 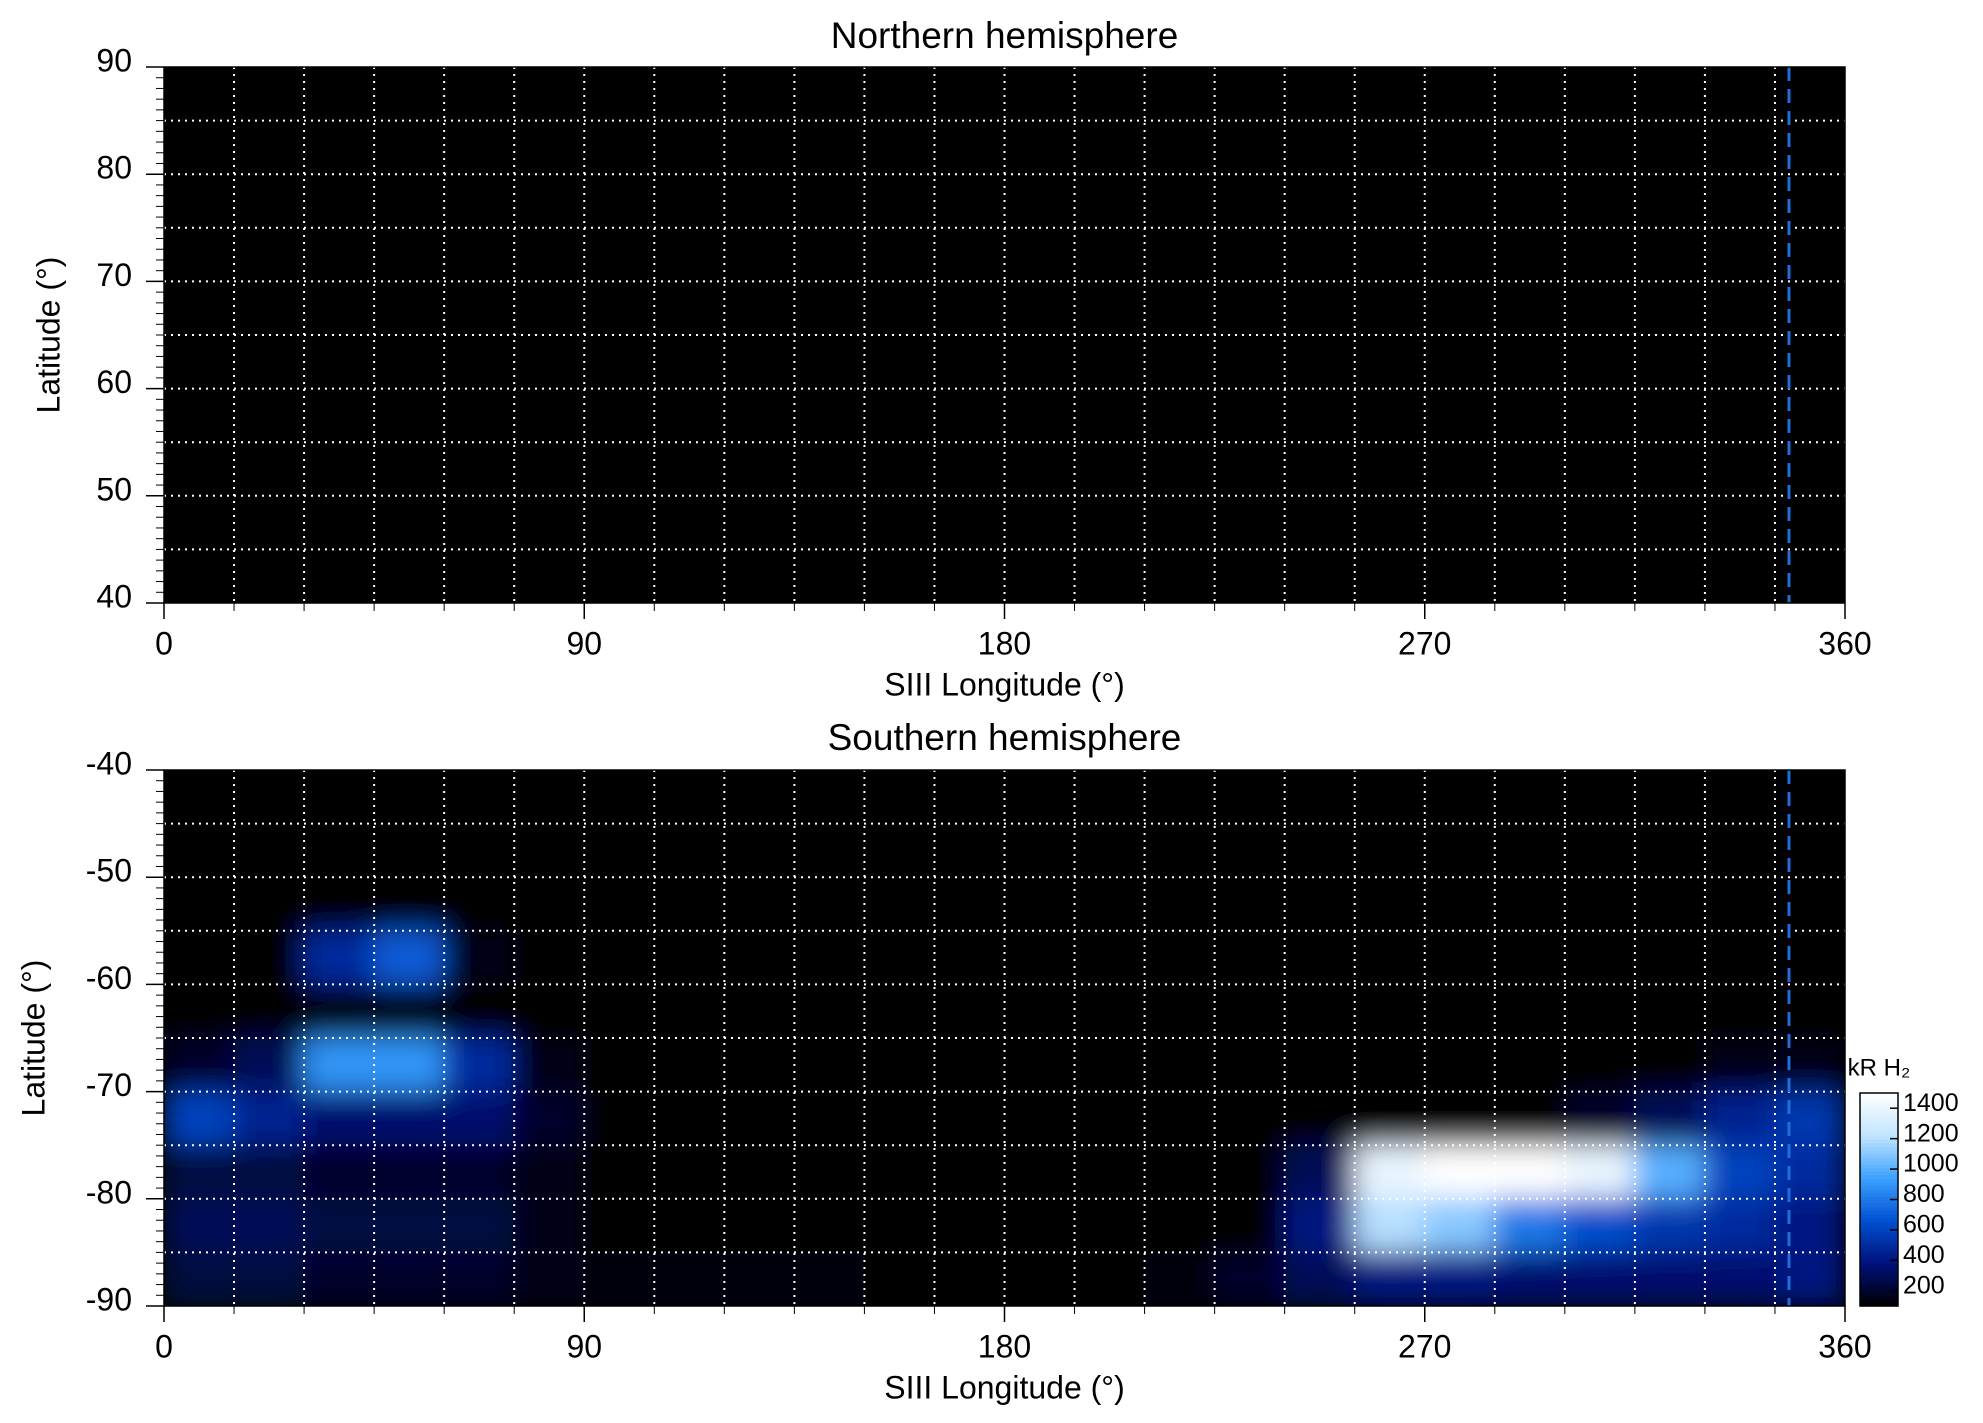 What do you see at coordinates (48, 335) in the screenshot?
I see `y-axis-label: Latitude (°)` at bounding box center [48, 335].